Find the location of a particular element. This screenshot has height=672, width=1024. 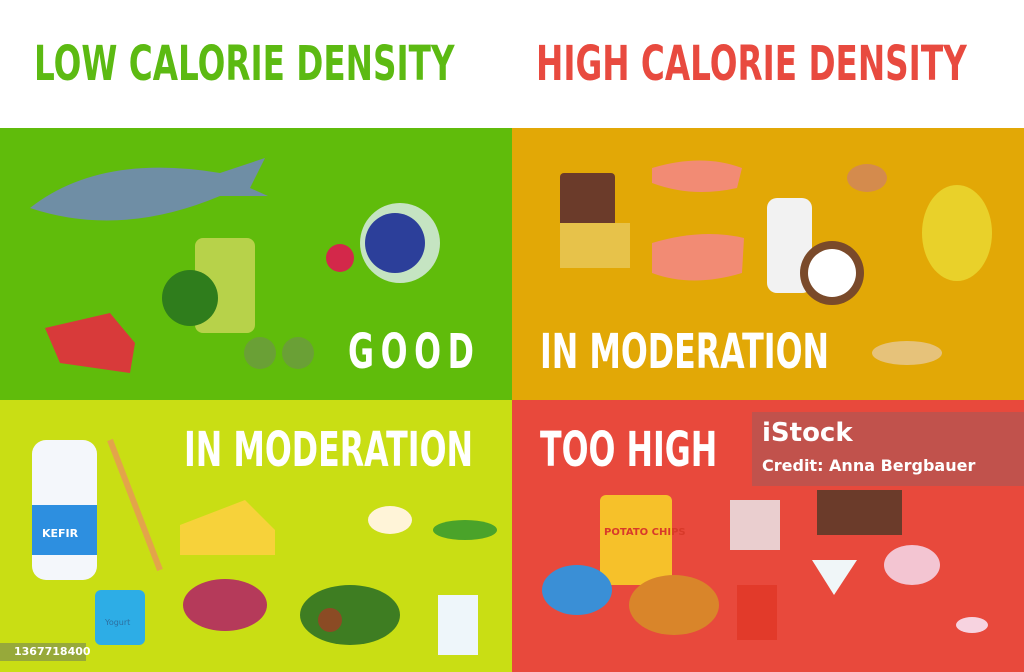

berries is located at coordinates (340, 258).